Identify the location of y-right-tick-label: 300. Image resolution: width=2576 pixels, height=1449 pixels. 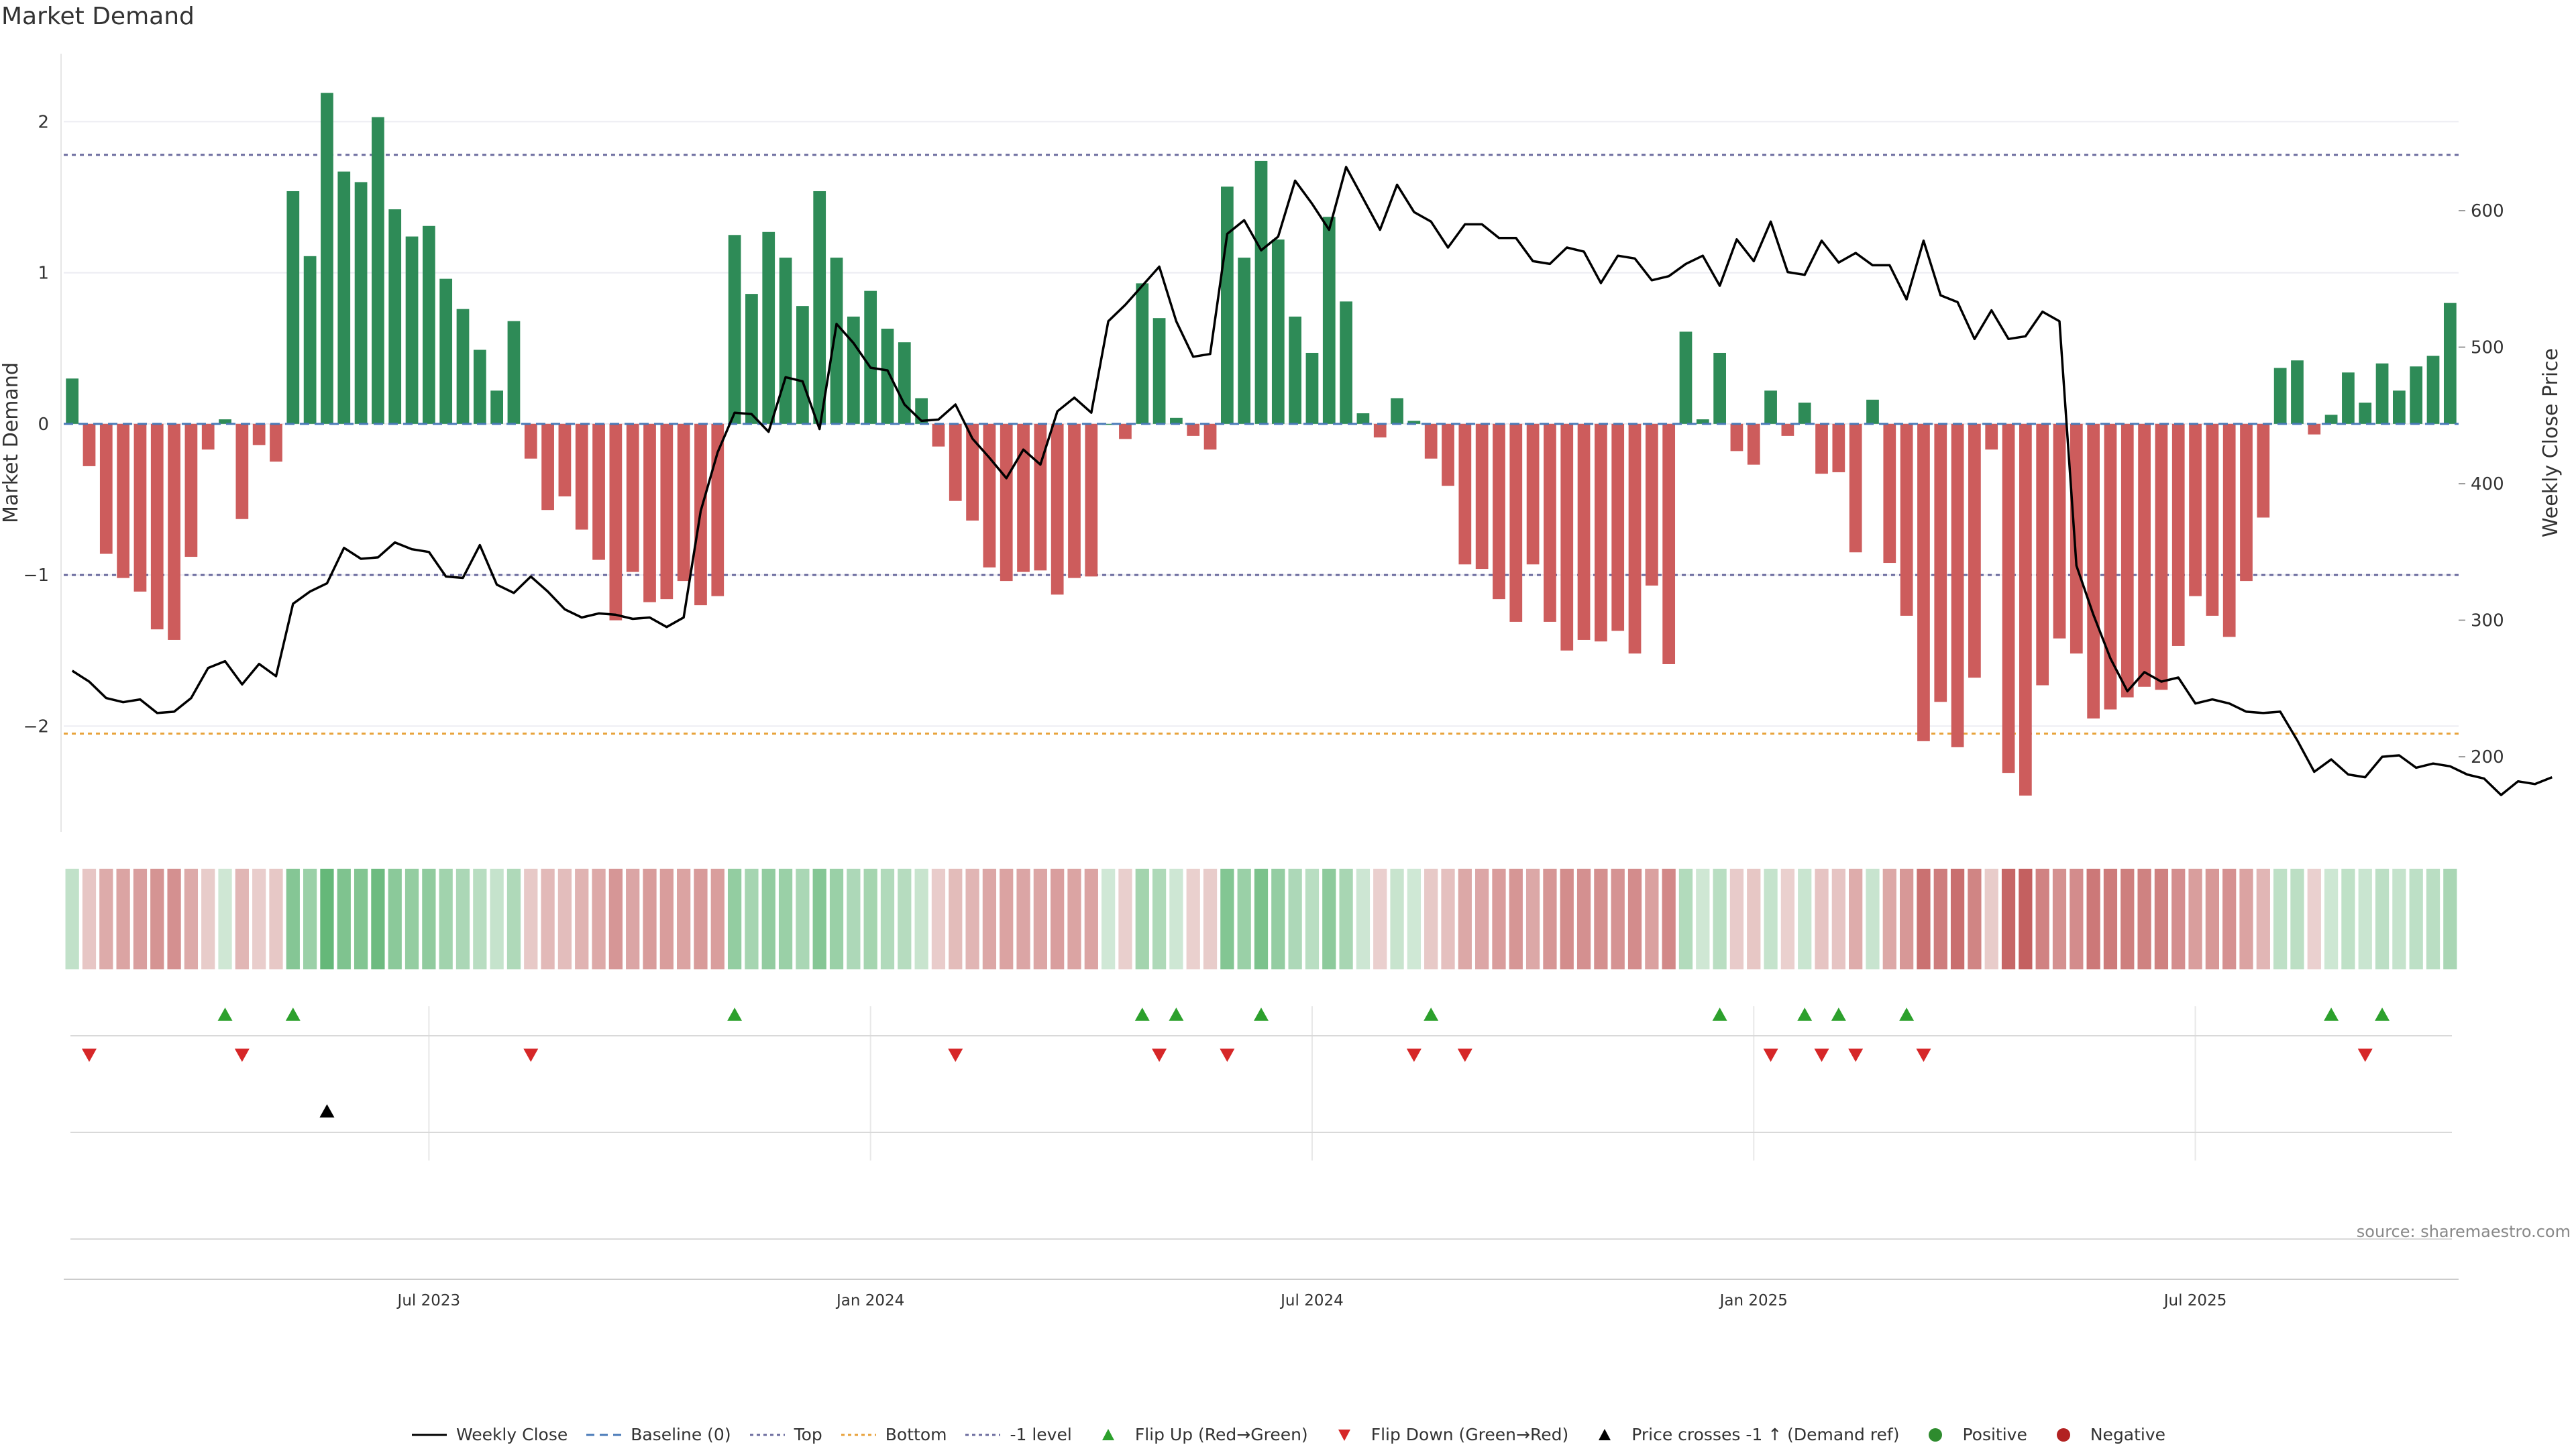
(2487, 621).